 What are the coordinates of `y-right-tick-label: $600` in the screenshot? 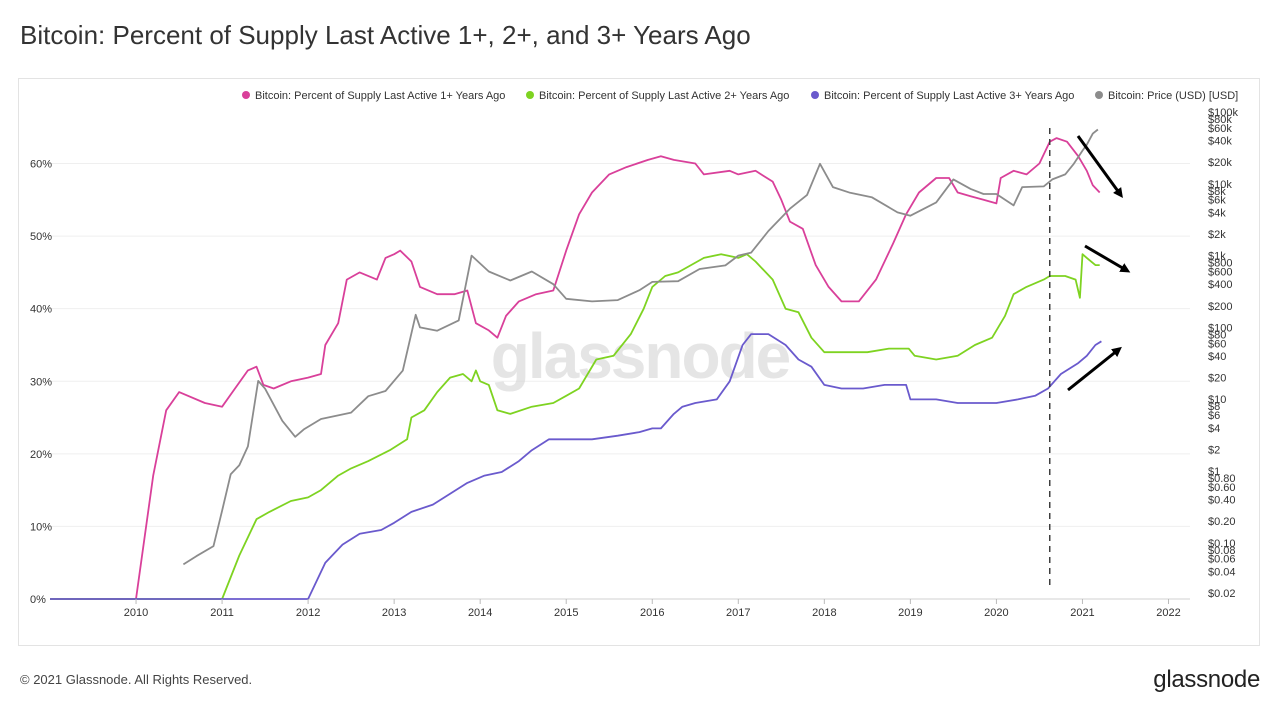 It's located at (1220, 273).